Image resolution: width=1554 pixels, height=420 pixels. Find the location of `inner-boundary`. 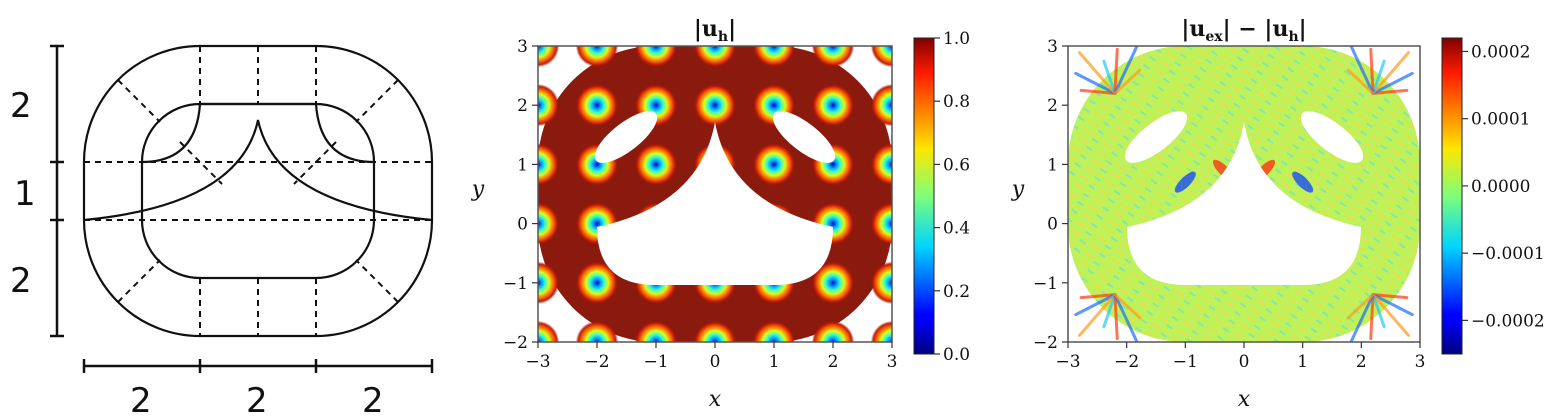

inner-boundary is located at coordinates (258, 191).